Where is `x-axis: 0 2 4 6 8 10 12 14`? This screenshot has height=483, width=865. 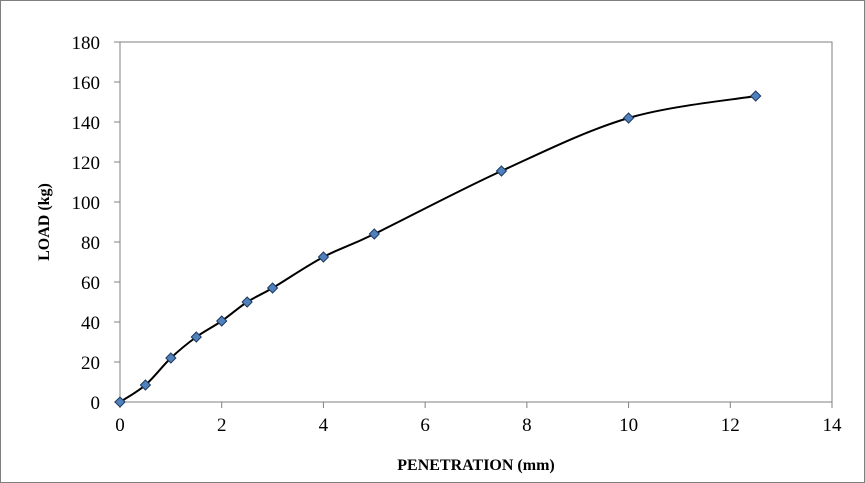 x-axis: 0 2 4 6 8 10 12 14 is located at coordinates (479, 418).